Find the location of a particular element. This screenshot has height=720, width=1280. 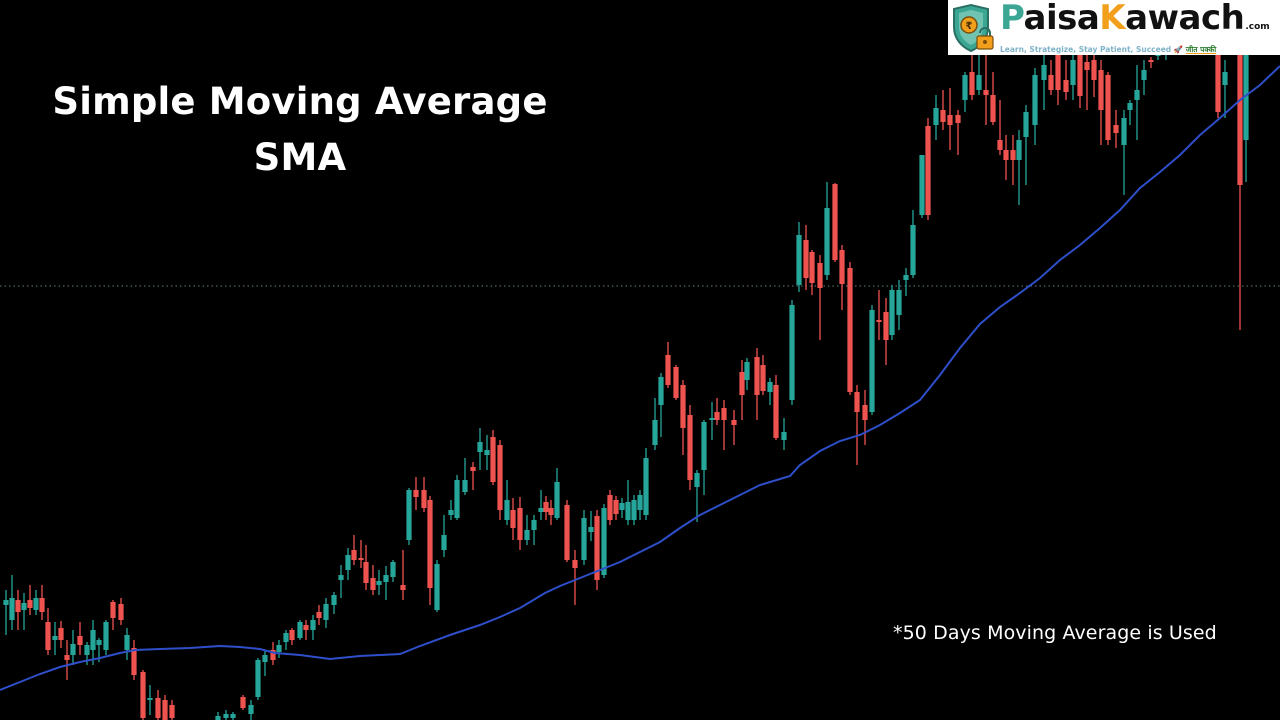

brand-awach: awach is located at coordinates (1185, 19).